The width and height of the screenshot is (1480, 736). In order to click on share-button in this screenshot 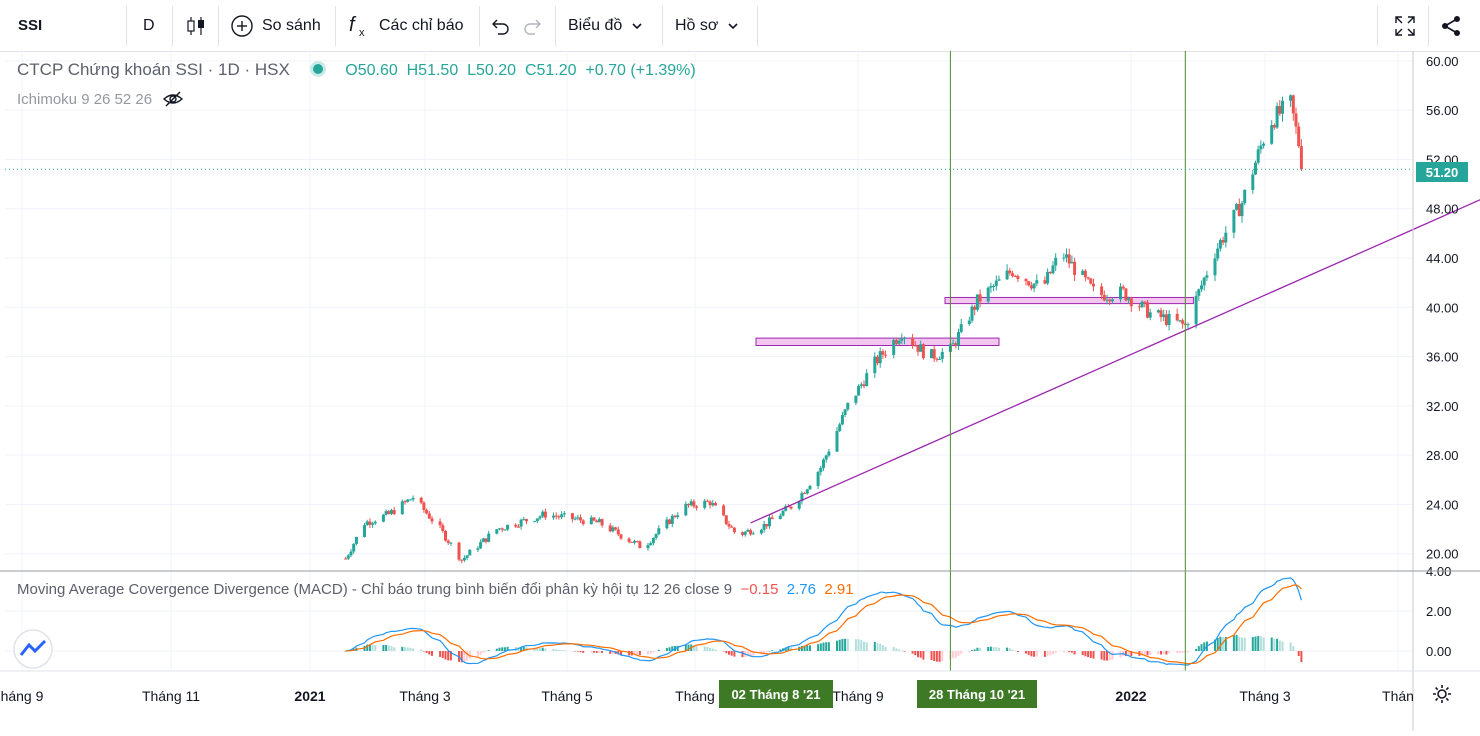, I will do `click(1451, 25)`.